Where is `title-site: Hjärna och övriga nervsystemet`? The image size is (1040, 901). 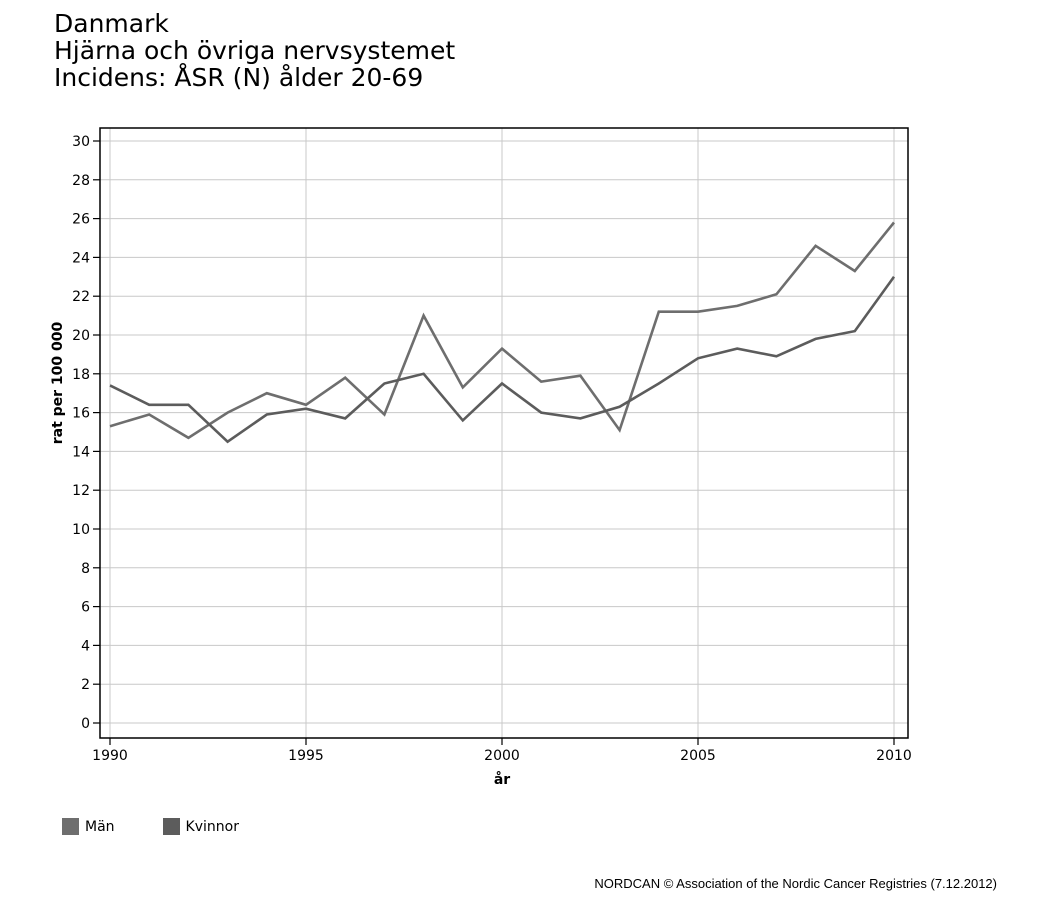
title-site: Hjärna och övriga nervsystemet is located at coordinates (255, 50).